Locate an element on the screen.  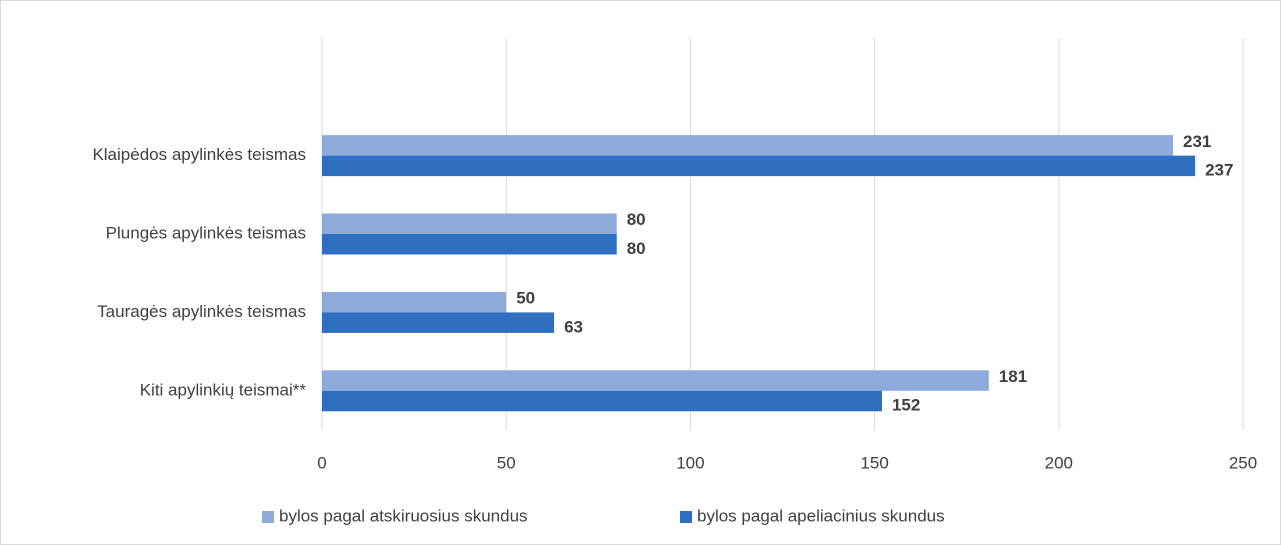
data-label: 237 is located at coordinates (1219, 169).